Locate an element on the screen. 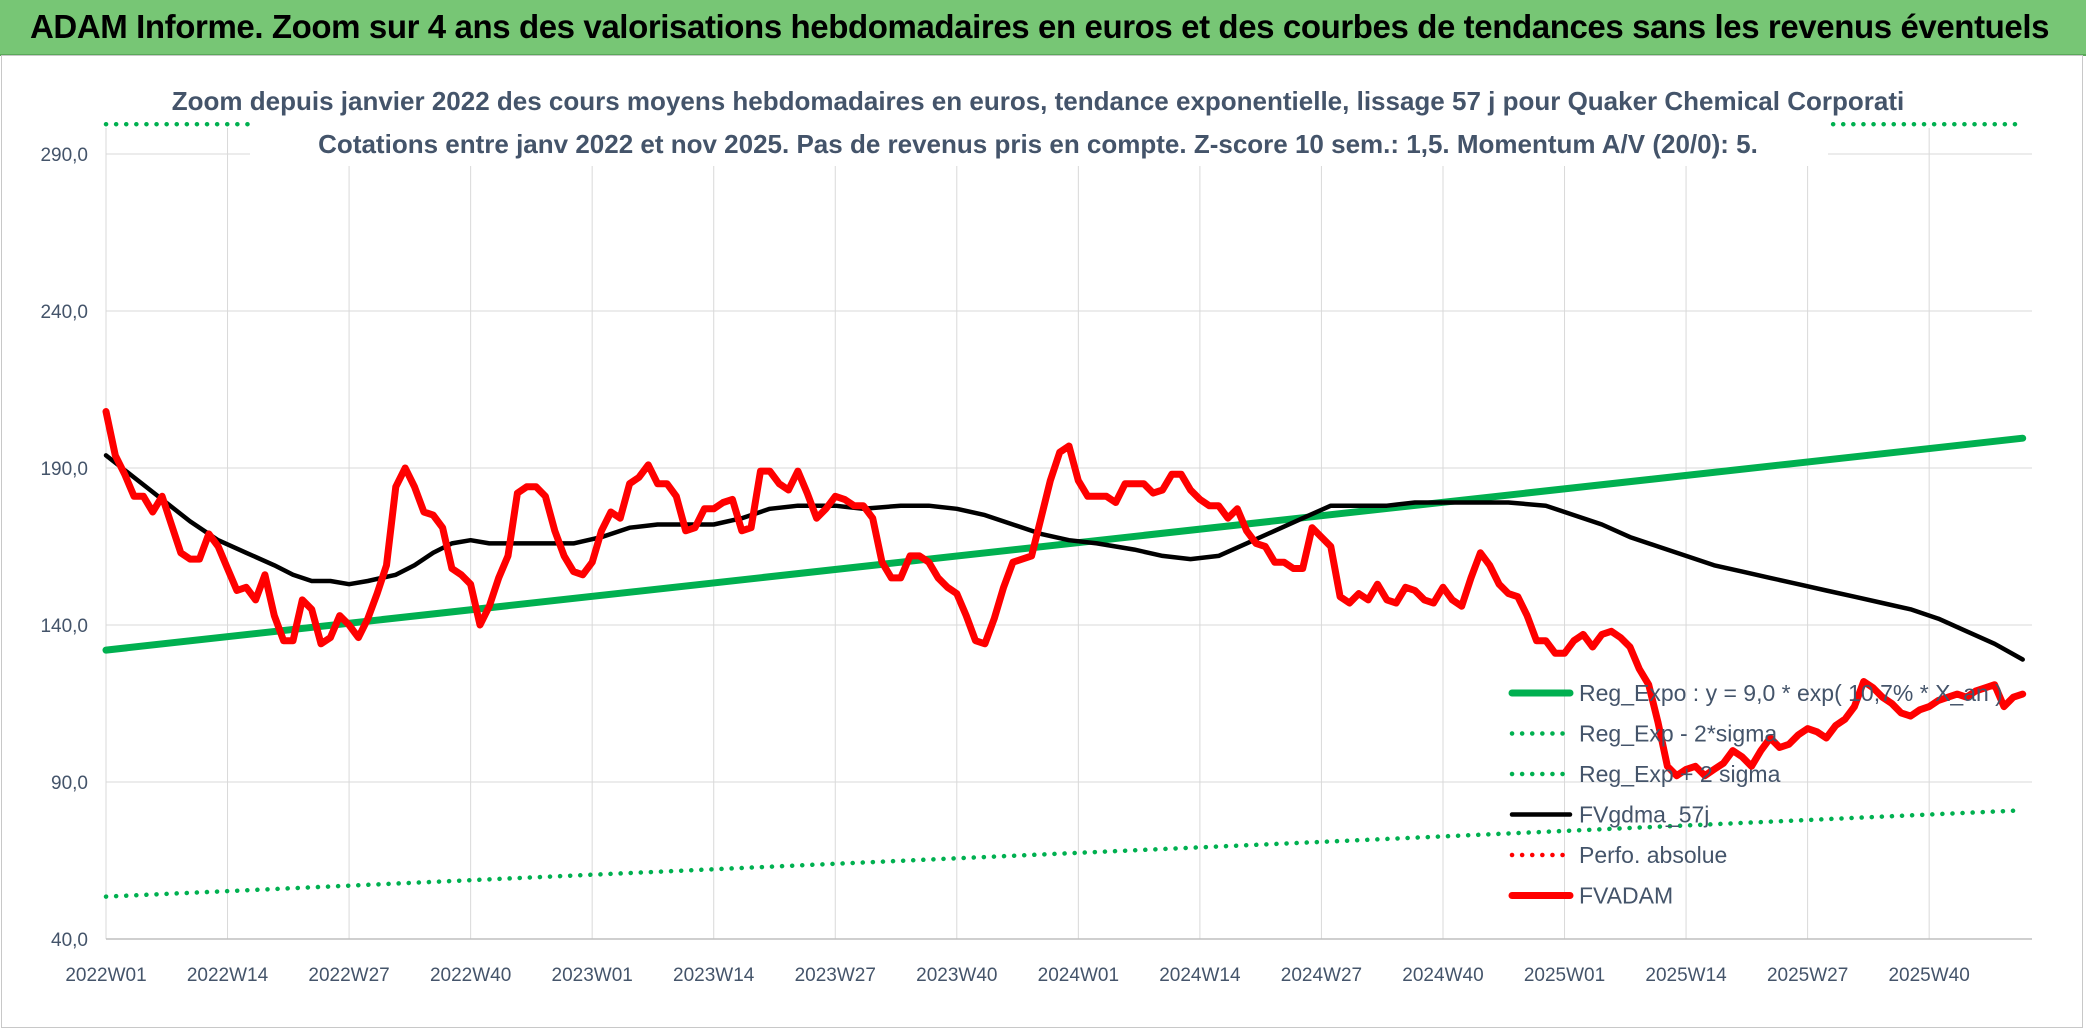 This screenshot has width=2086, height=1031. x-tick-label: 2024W01 is located at coordinates (1078, 975).